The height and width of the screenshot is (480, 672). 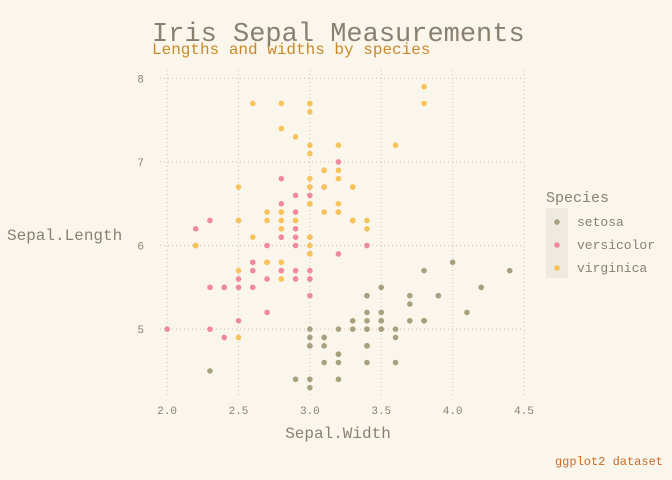 What do you see at coordinates (345, 412) in the screenshot?
I see `x-axis-ticks: 2.0 2.5 3.0 3.5 4.0 4.5` at bounding box center [345, 412].